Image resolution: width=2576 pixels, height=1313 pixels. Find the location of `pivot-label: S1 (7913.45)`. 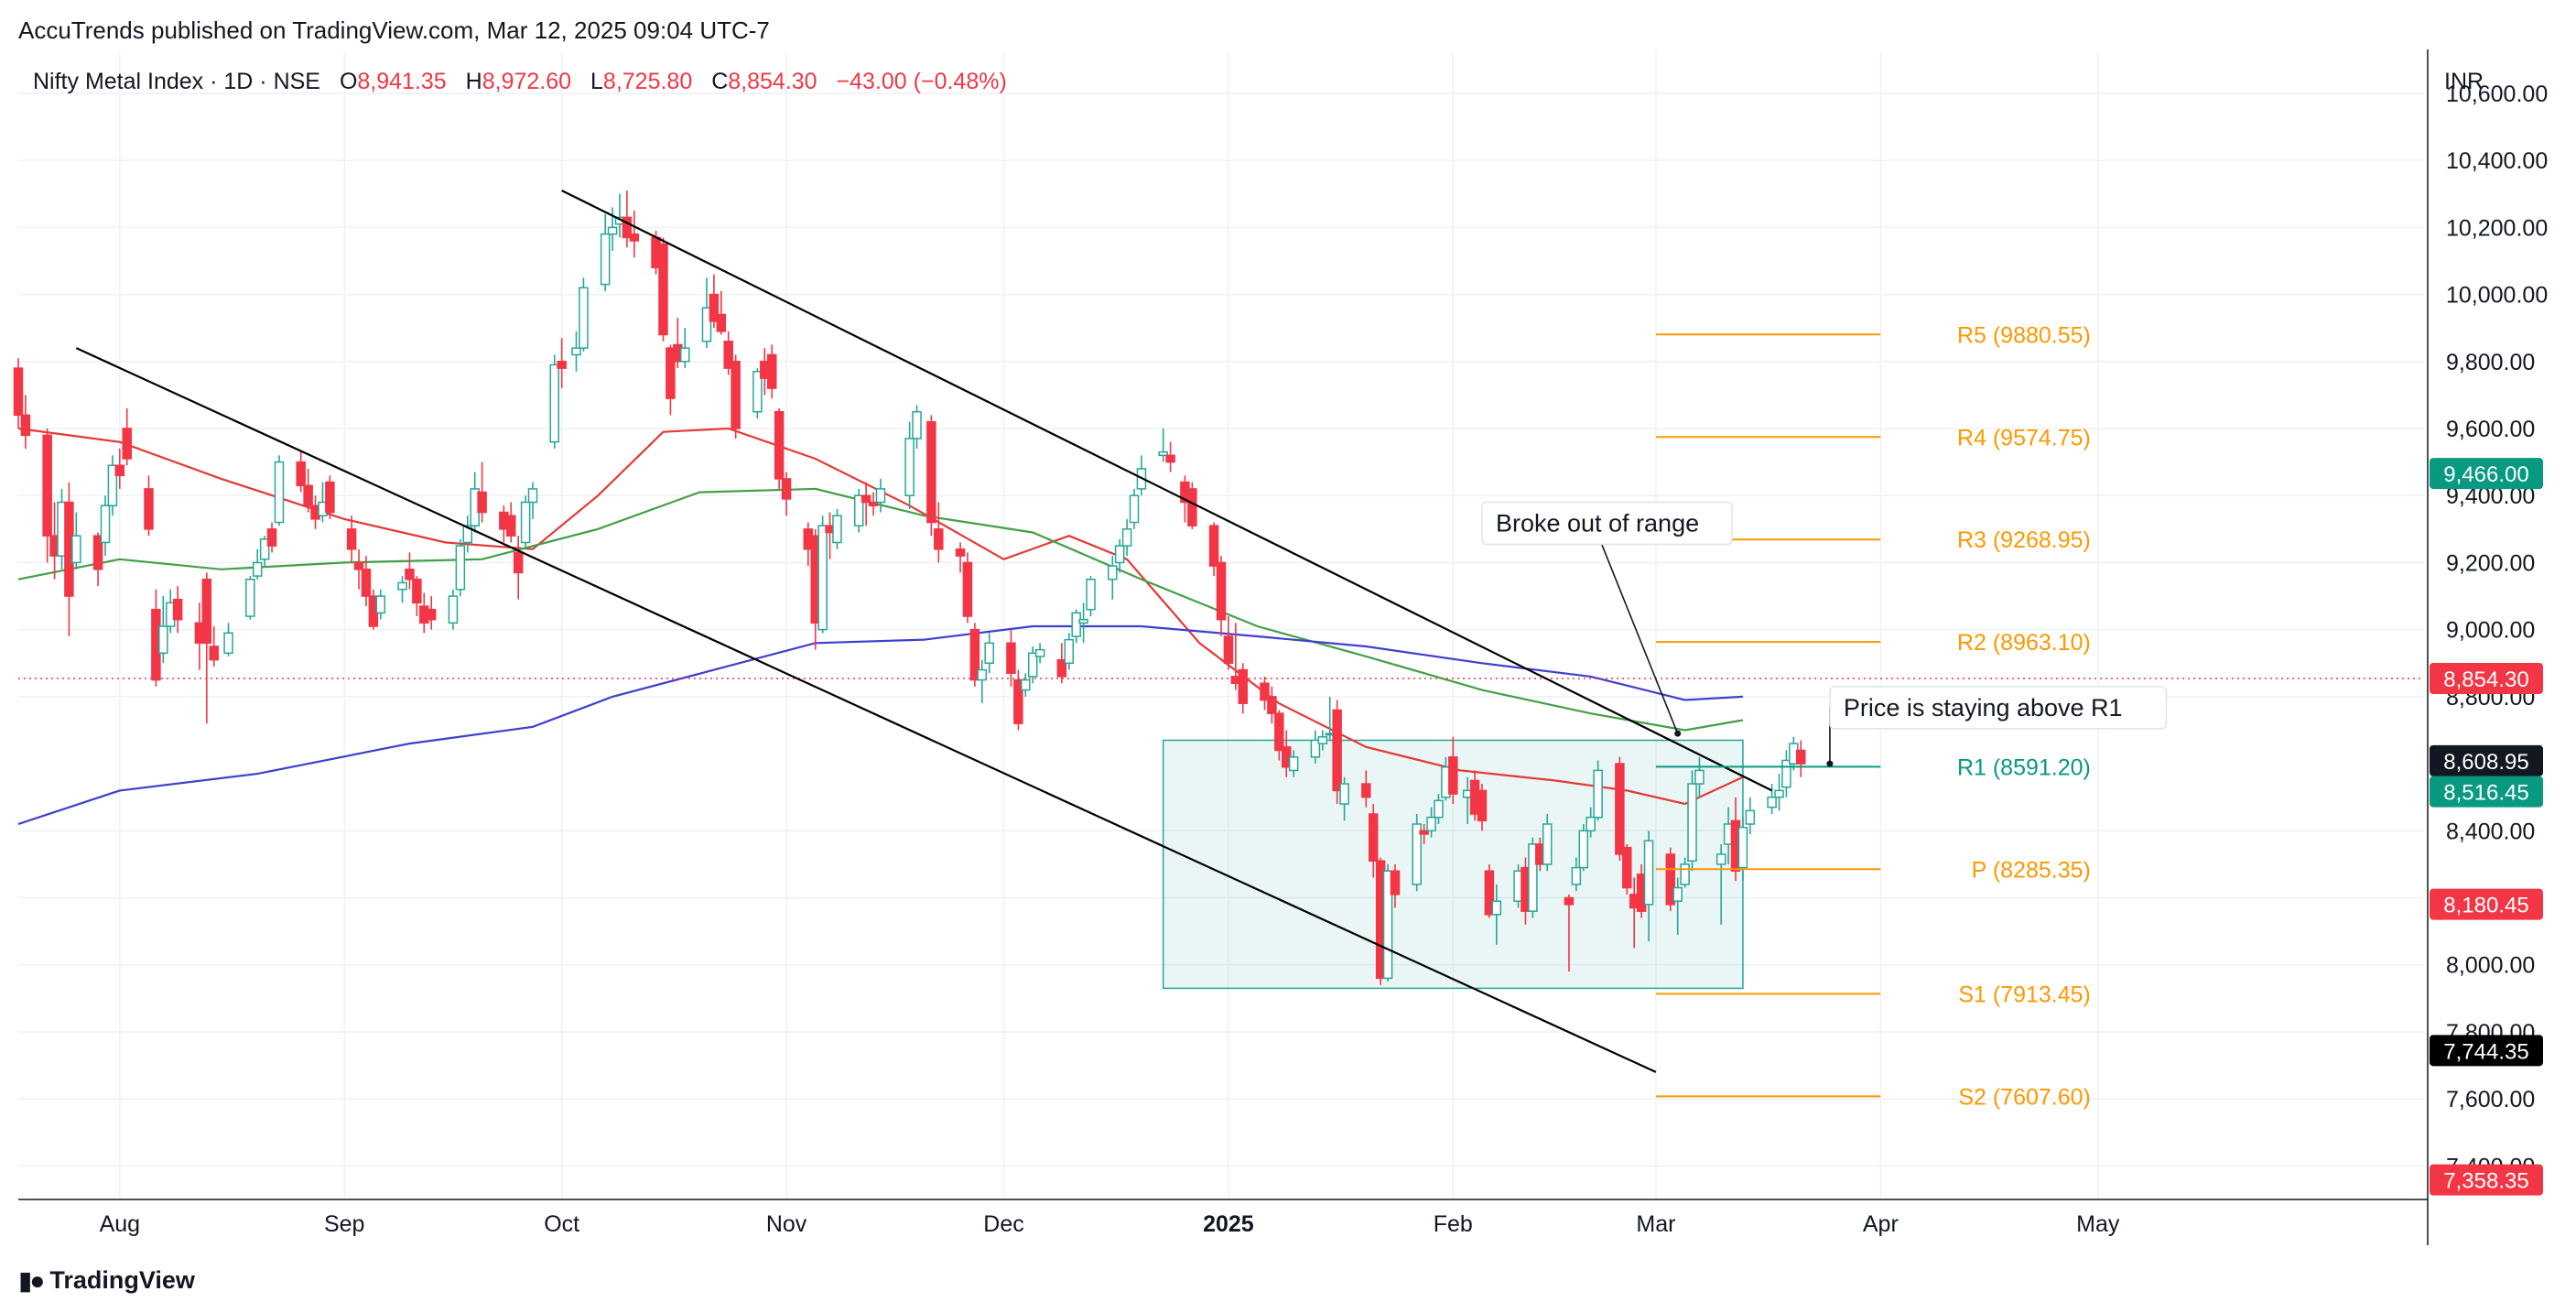

pivot-label: S1 (7913.45) is located at coordinates (2025, 994).